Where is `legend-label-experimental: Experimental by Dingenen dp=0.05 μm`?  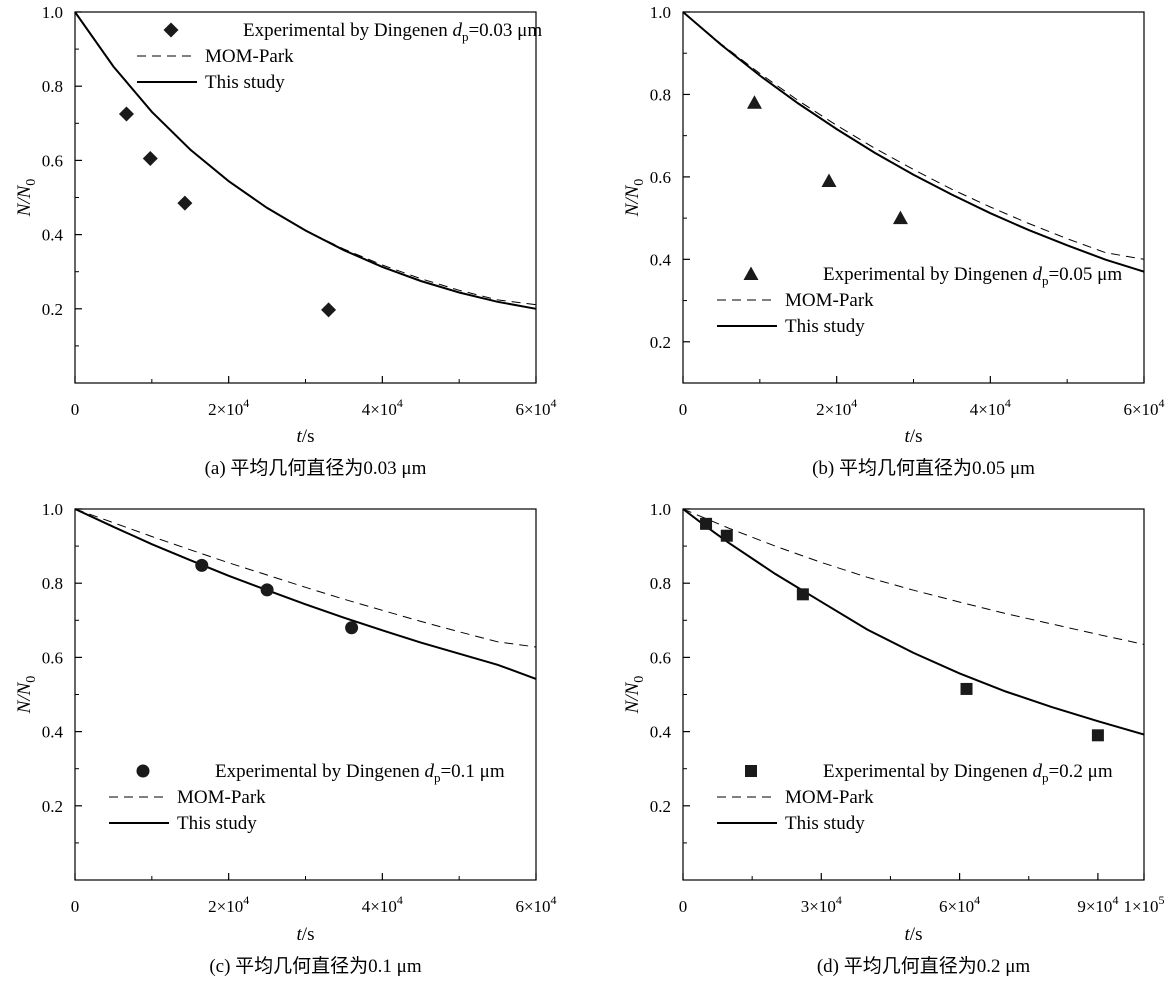 legend-label-experimental: Experimental by Dingenen dp=0.05 μm is located at coordinates (972, 276).